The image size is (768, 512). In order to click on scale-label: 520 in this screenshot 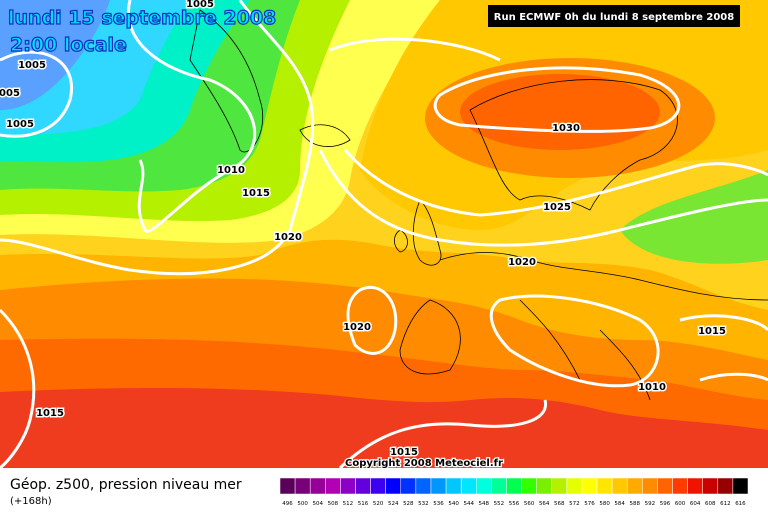, I will do `click(378, 504)`.